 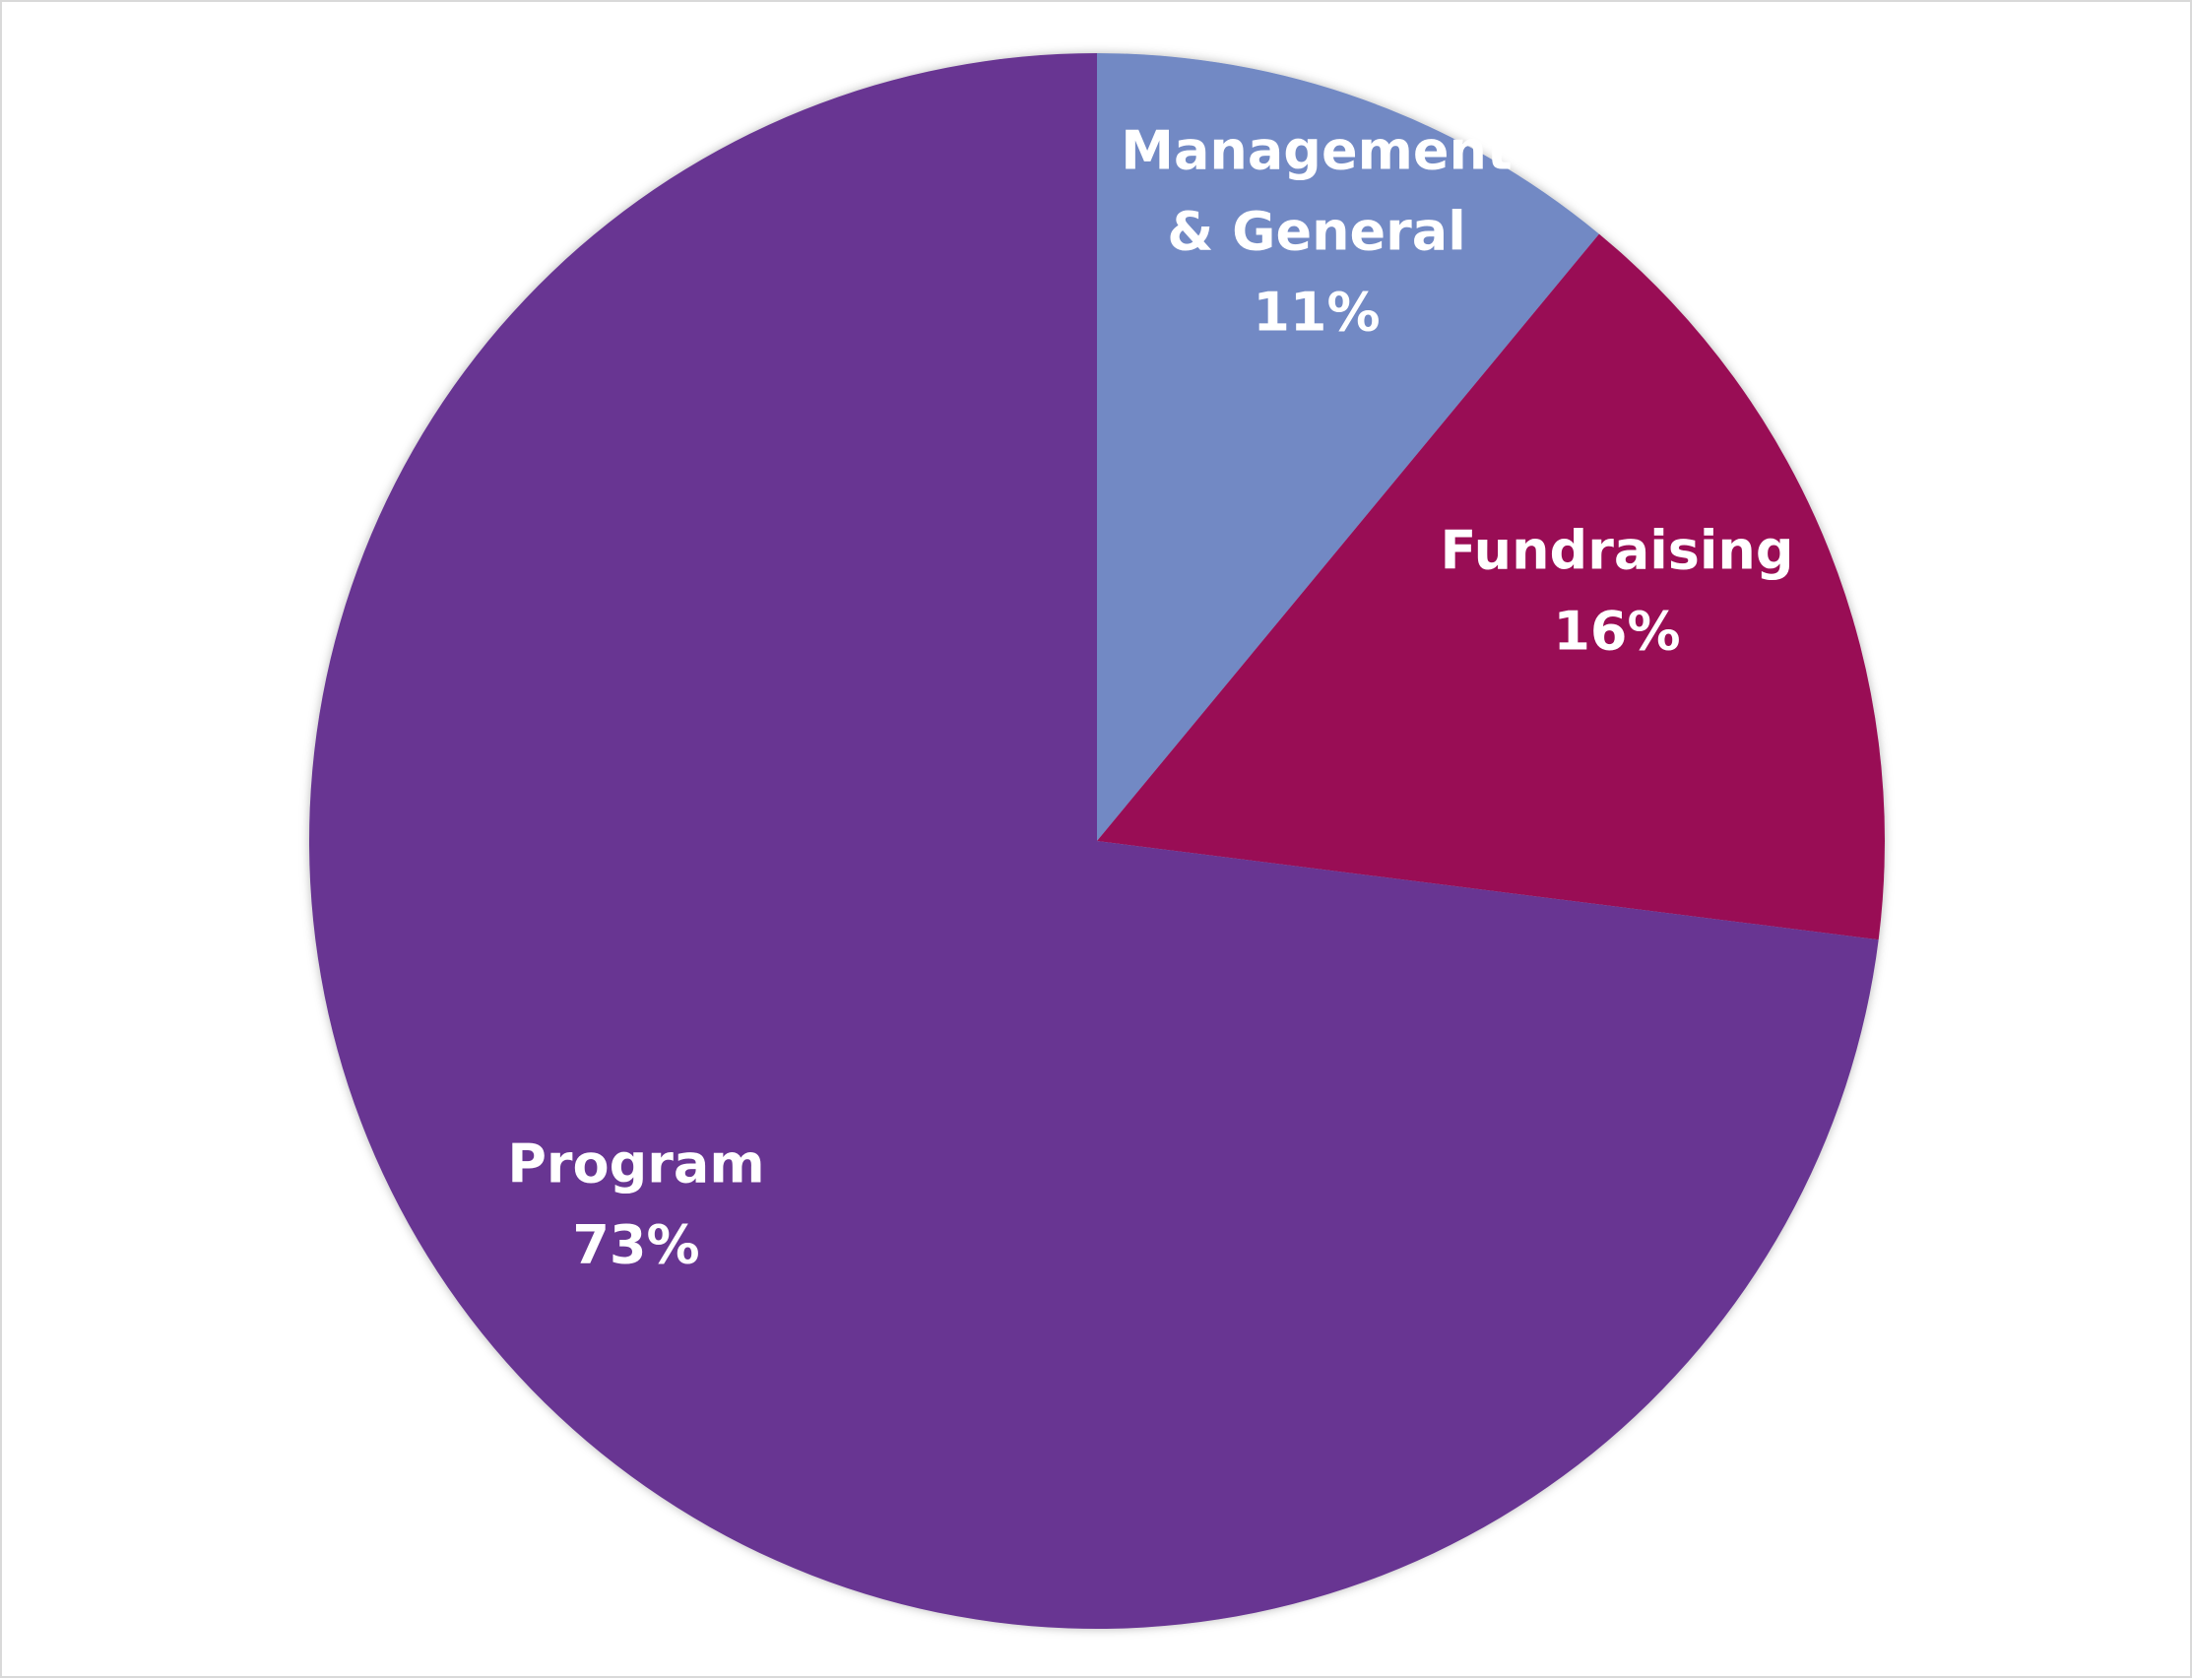 I want to click on data-label-fundraising: Fundraising 16%, so click(x=1616, y=591).